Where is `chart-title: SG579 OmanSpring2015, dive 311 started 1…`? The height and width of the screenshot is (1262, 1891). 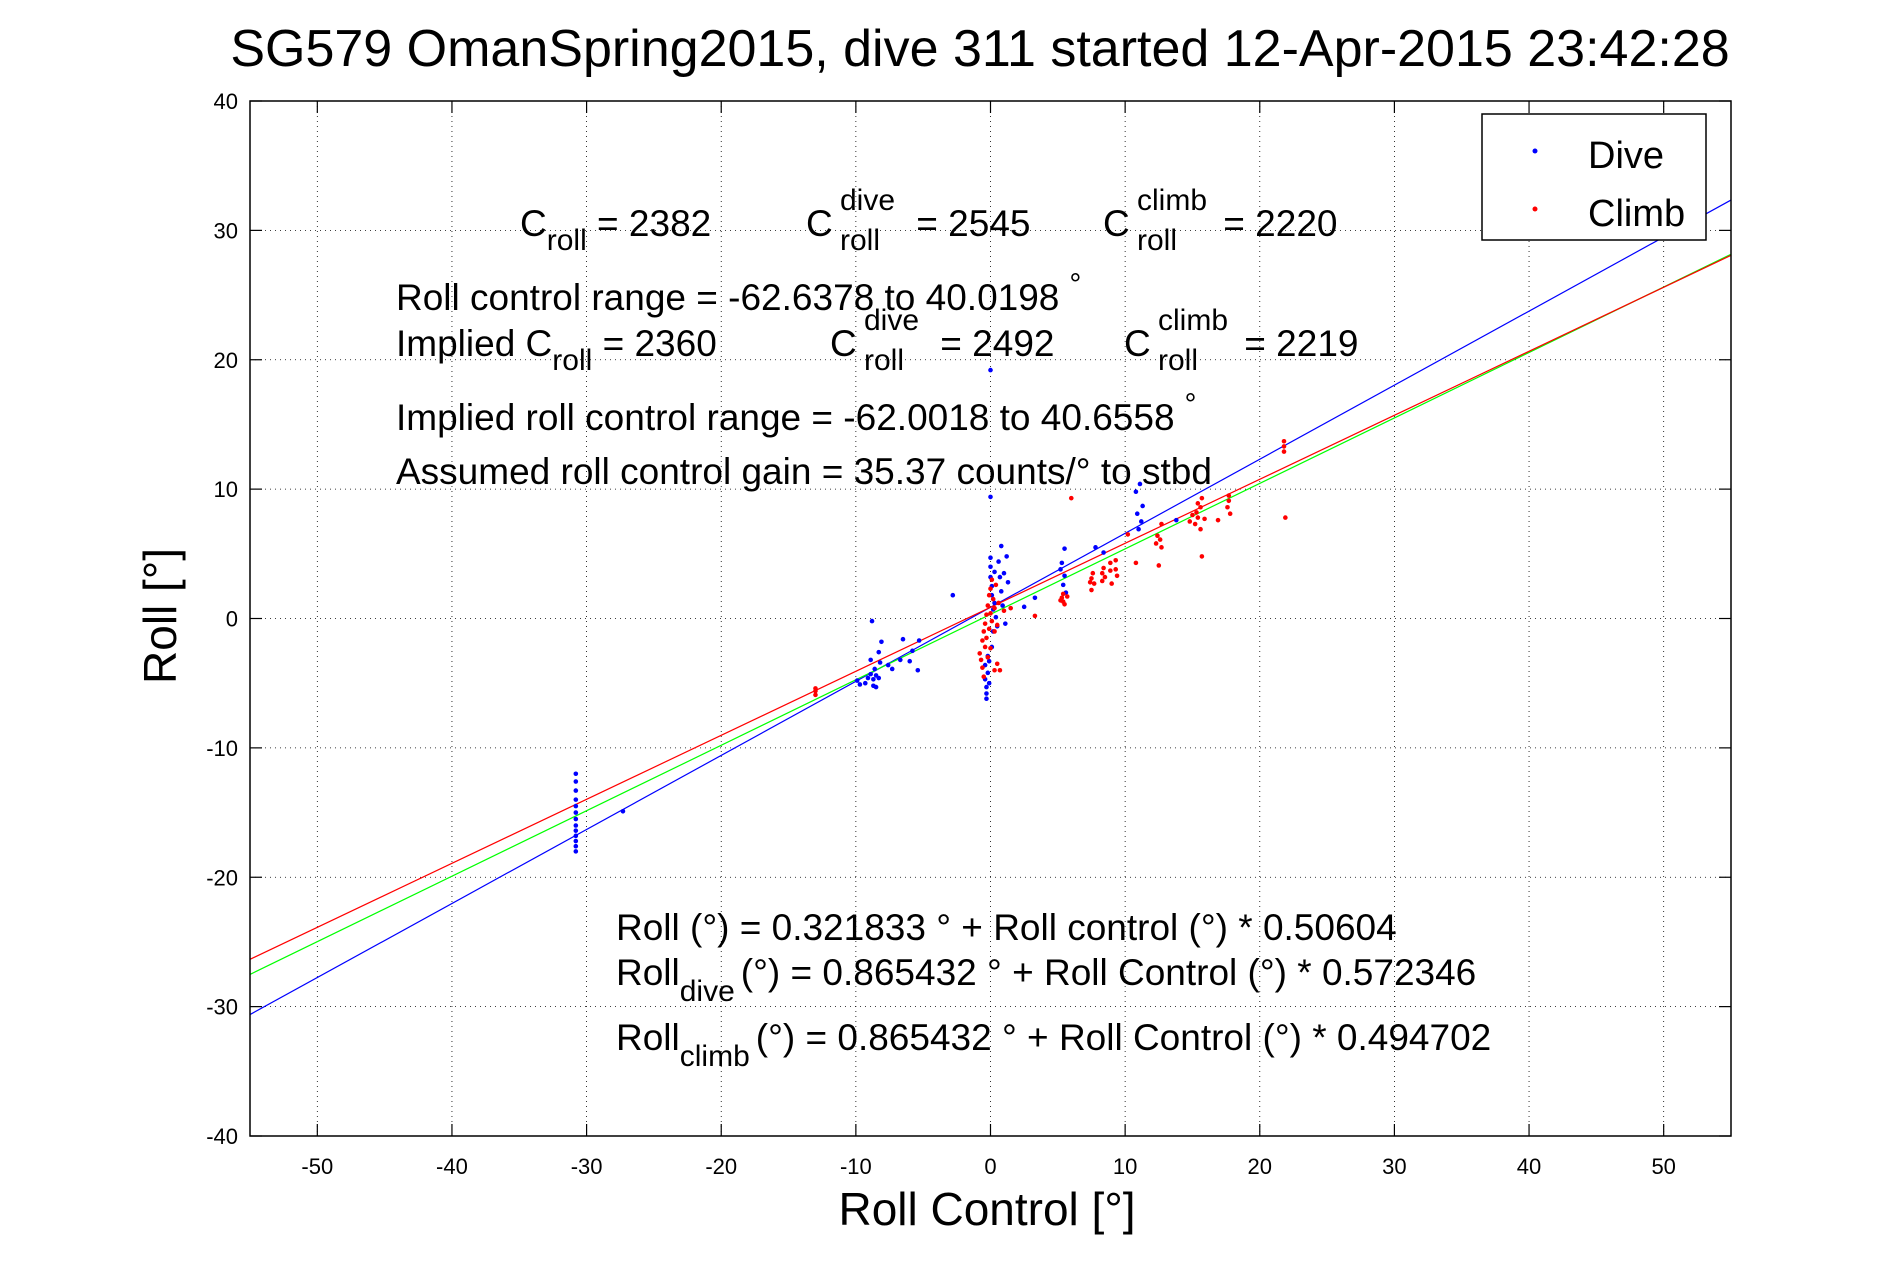
chart-title: SG579 OmanSpring2015, dive 311 started 1… is located at coordinates (979, 49).